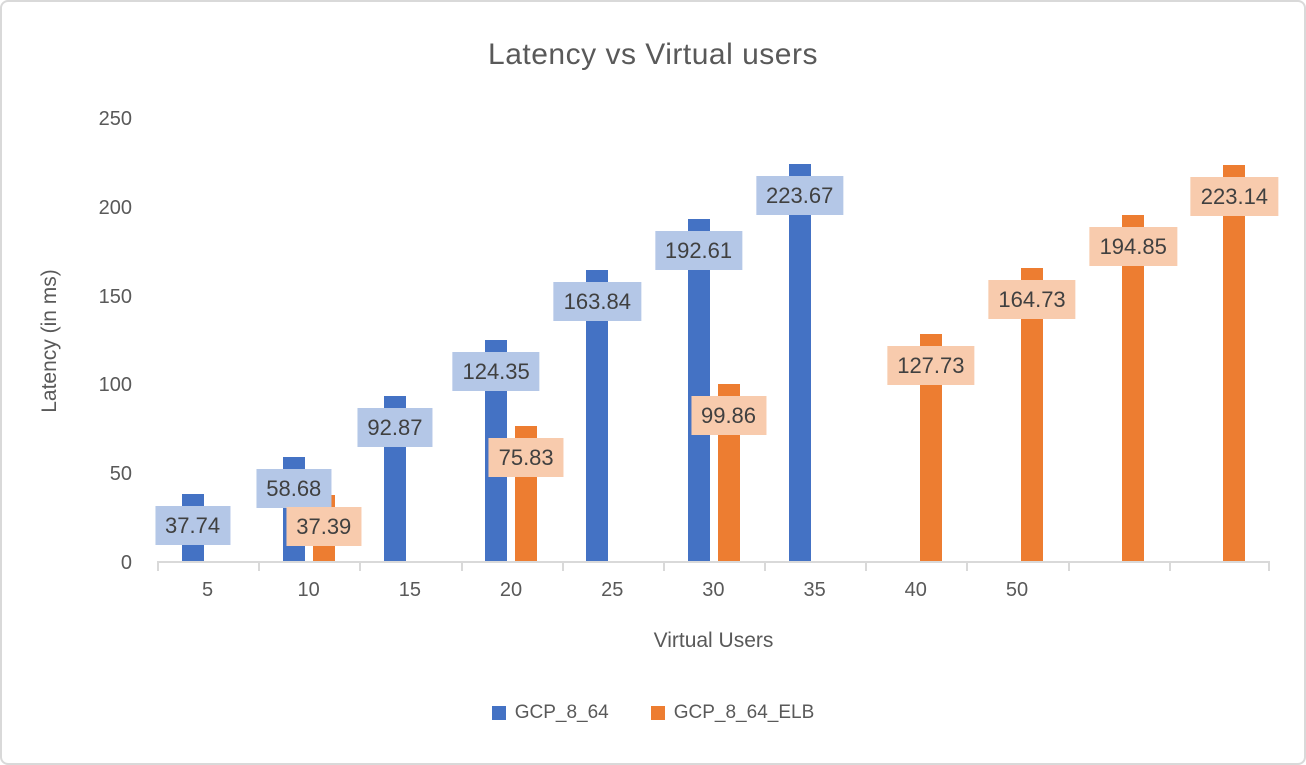 The width and height of the screenshot is (1306, 765). Describe the element at coordinates (115, 207) in the screenshot. I see `y-tick-label: 200` at that location.